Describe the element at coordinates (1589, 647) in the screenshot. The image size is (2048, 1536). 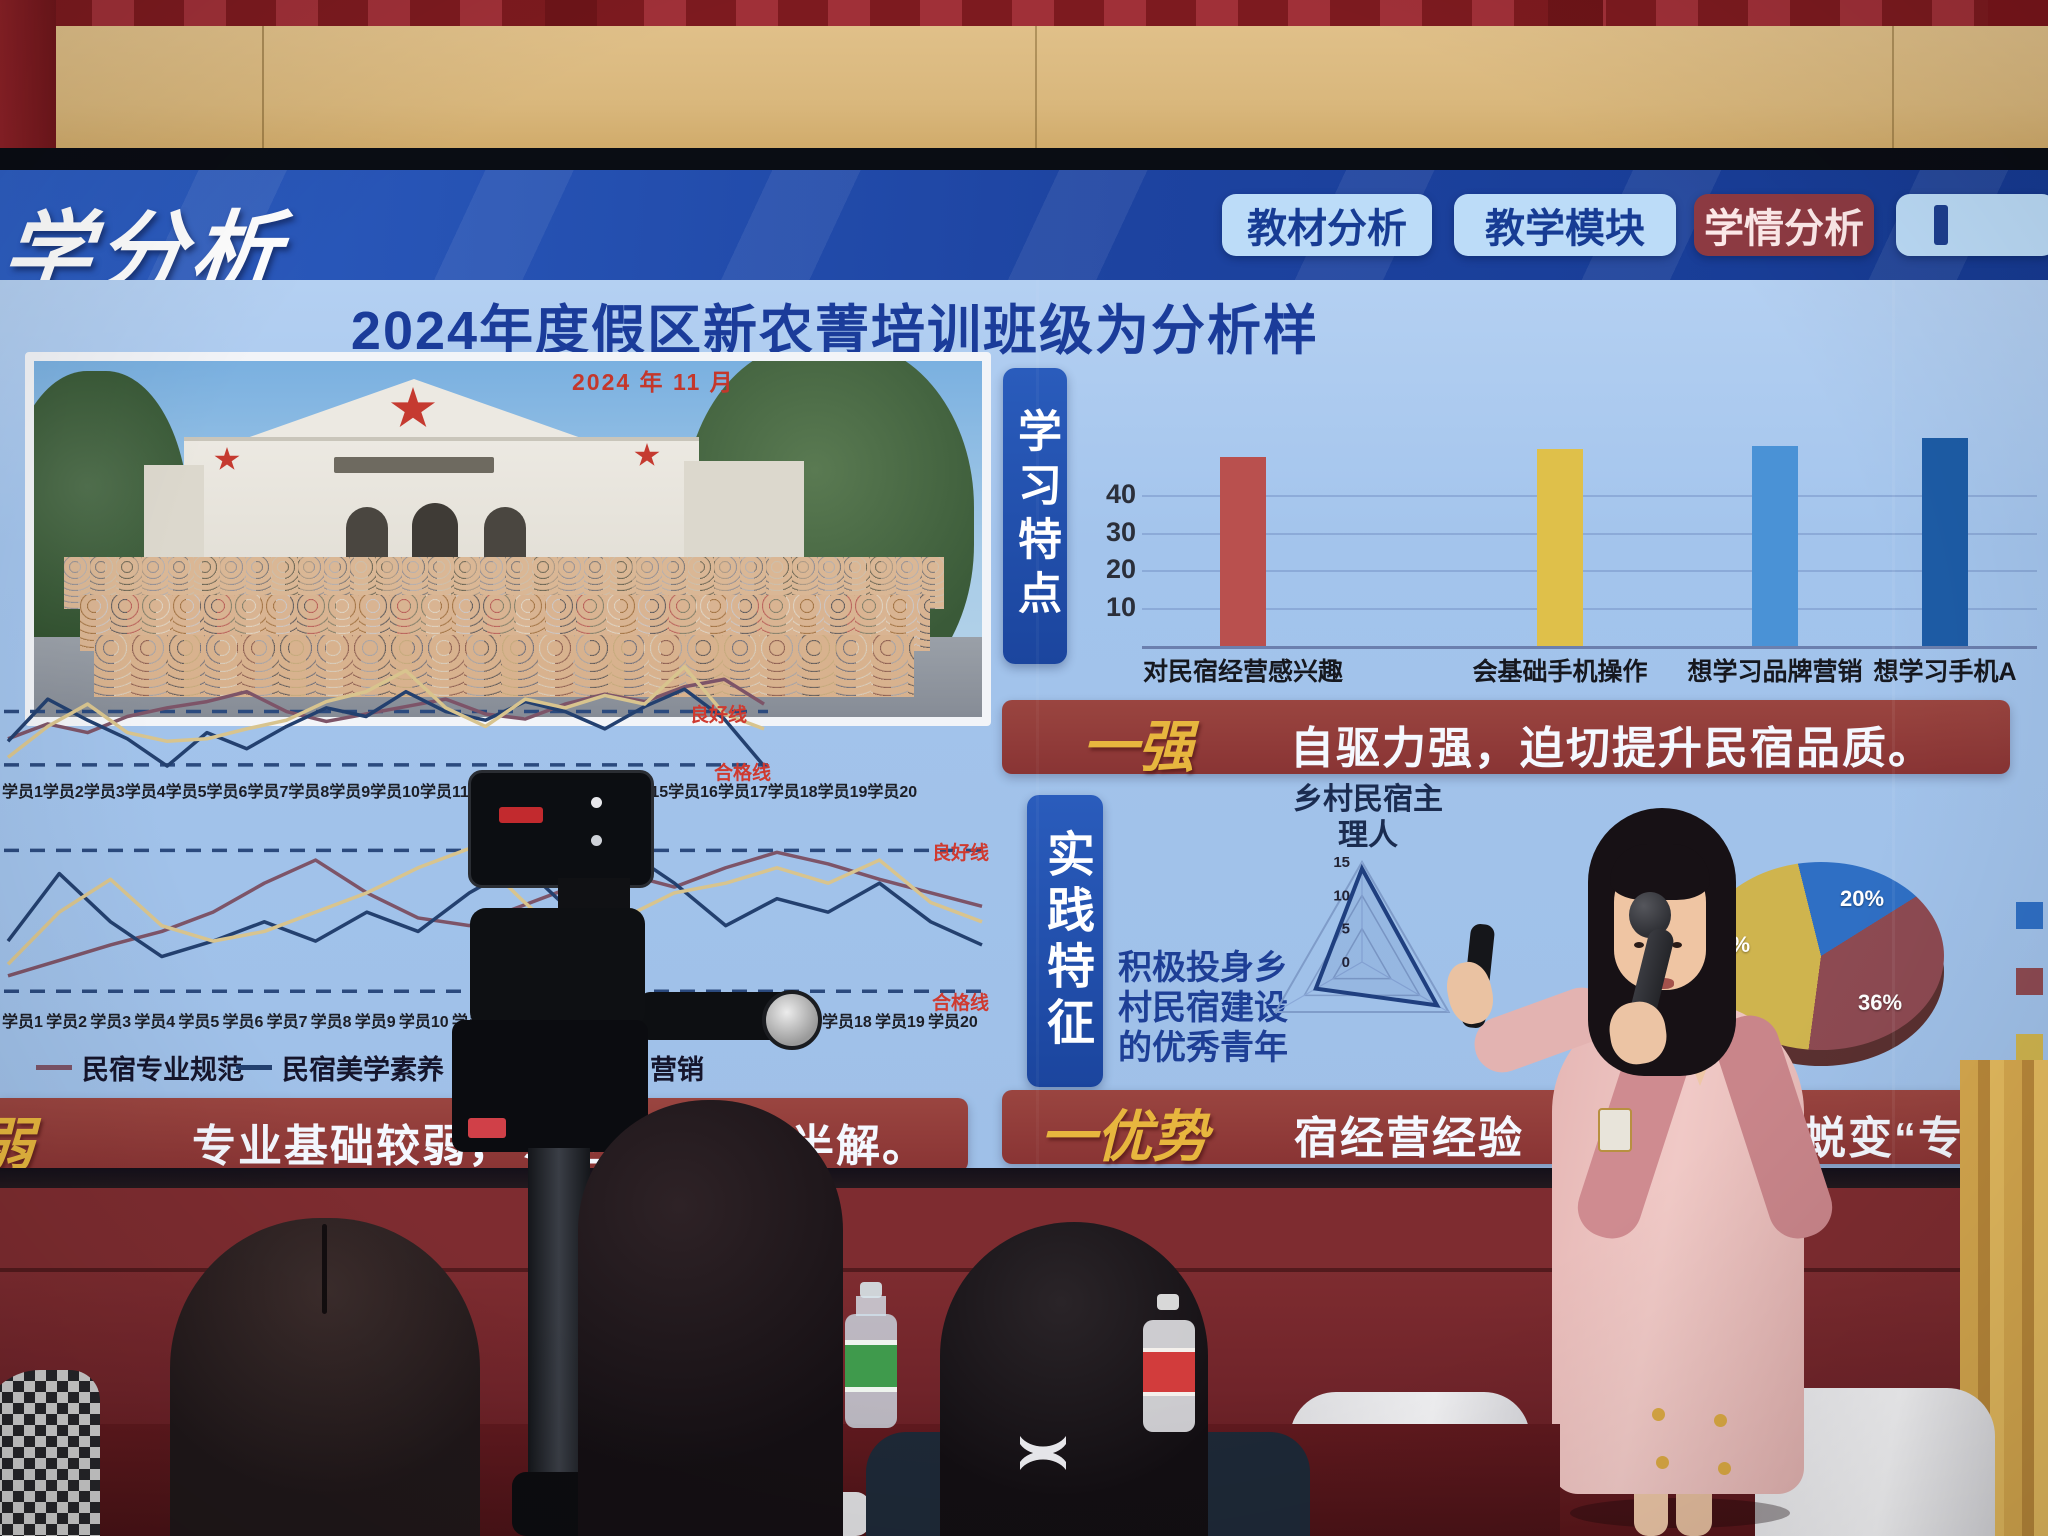
I see `bar-axis` at that location.